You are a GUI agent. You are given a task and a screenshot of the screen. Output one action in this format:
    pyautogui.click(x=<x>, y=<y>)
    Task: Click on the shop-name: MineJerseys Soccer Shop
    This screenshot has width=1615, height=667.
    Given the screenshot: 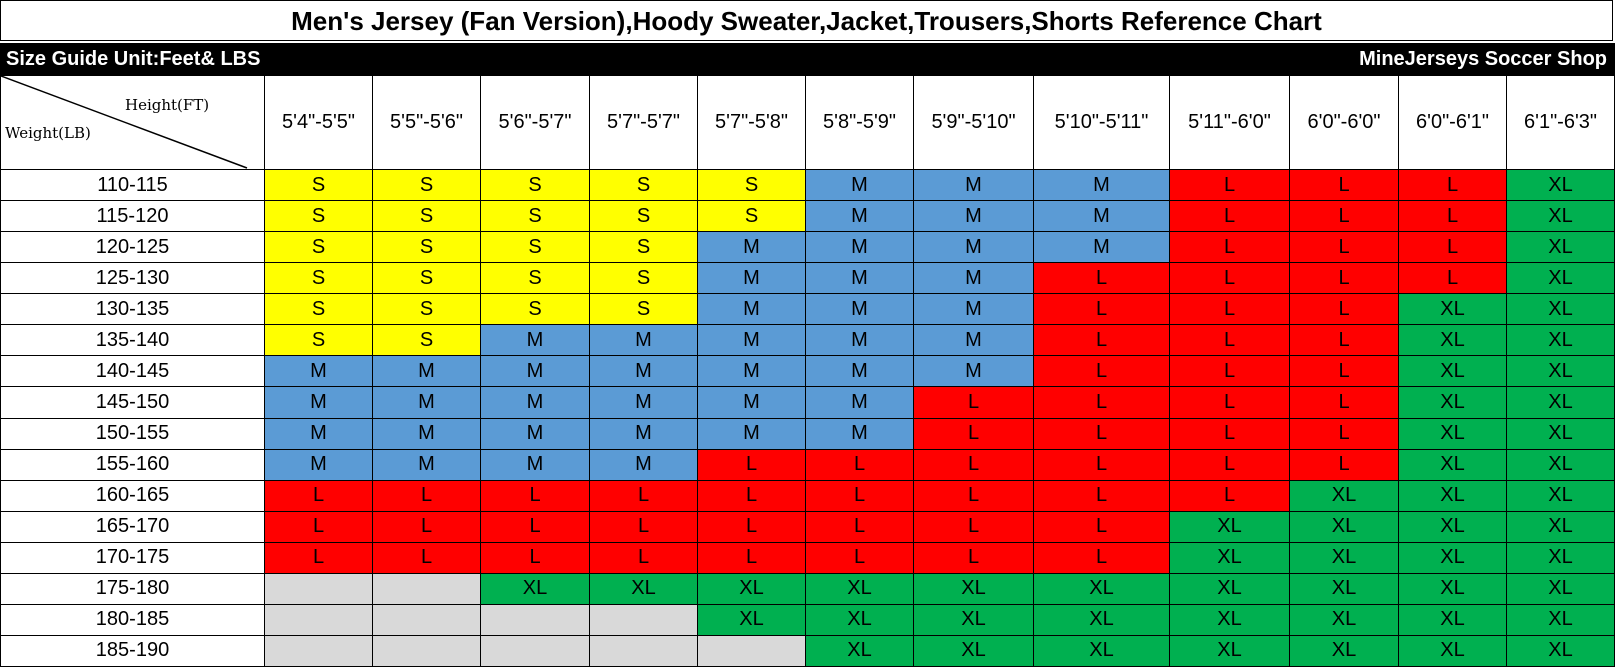 What is the action you would take?
    pyautogui.click(x=1483, y=59)
    